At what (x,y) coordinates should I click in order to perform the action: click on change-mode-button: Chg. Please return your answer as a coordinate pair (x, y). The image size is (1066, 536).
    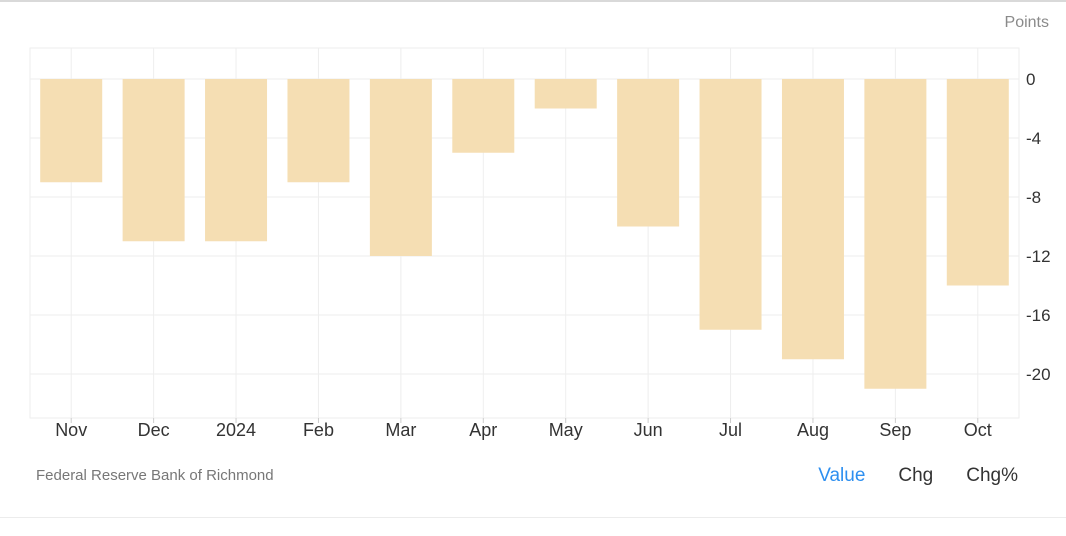
    Looking at the image, I should click on (916, 475).